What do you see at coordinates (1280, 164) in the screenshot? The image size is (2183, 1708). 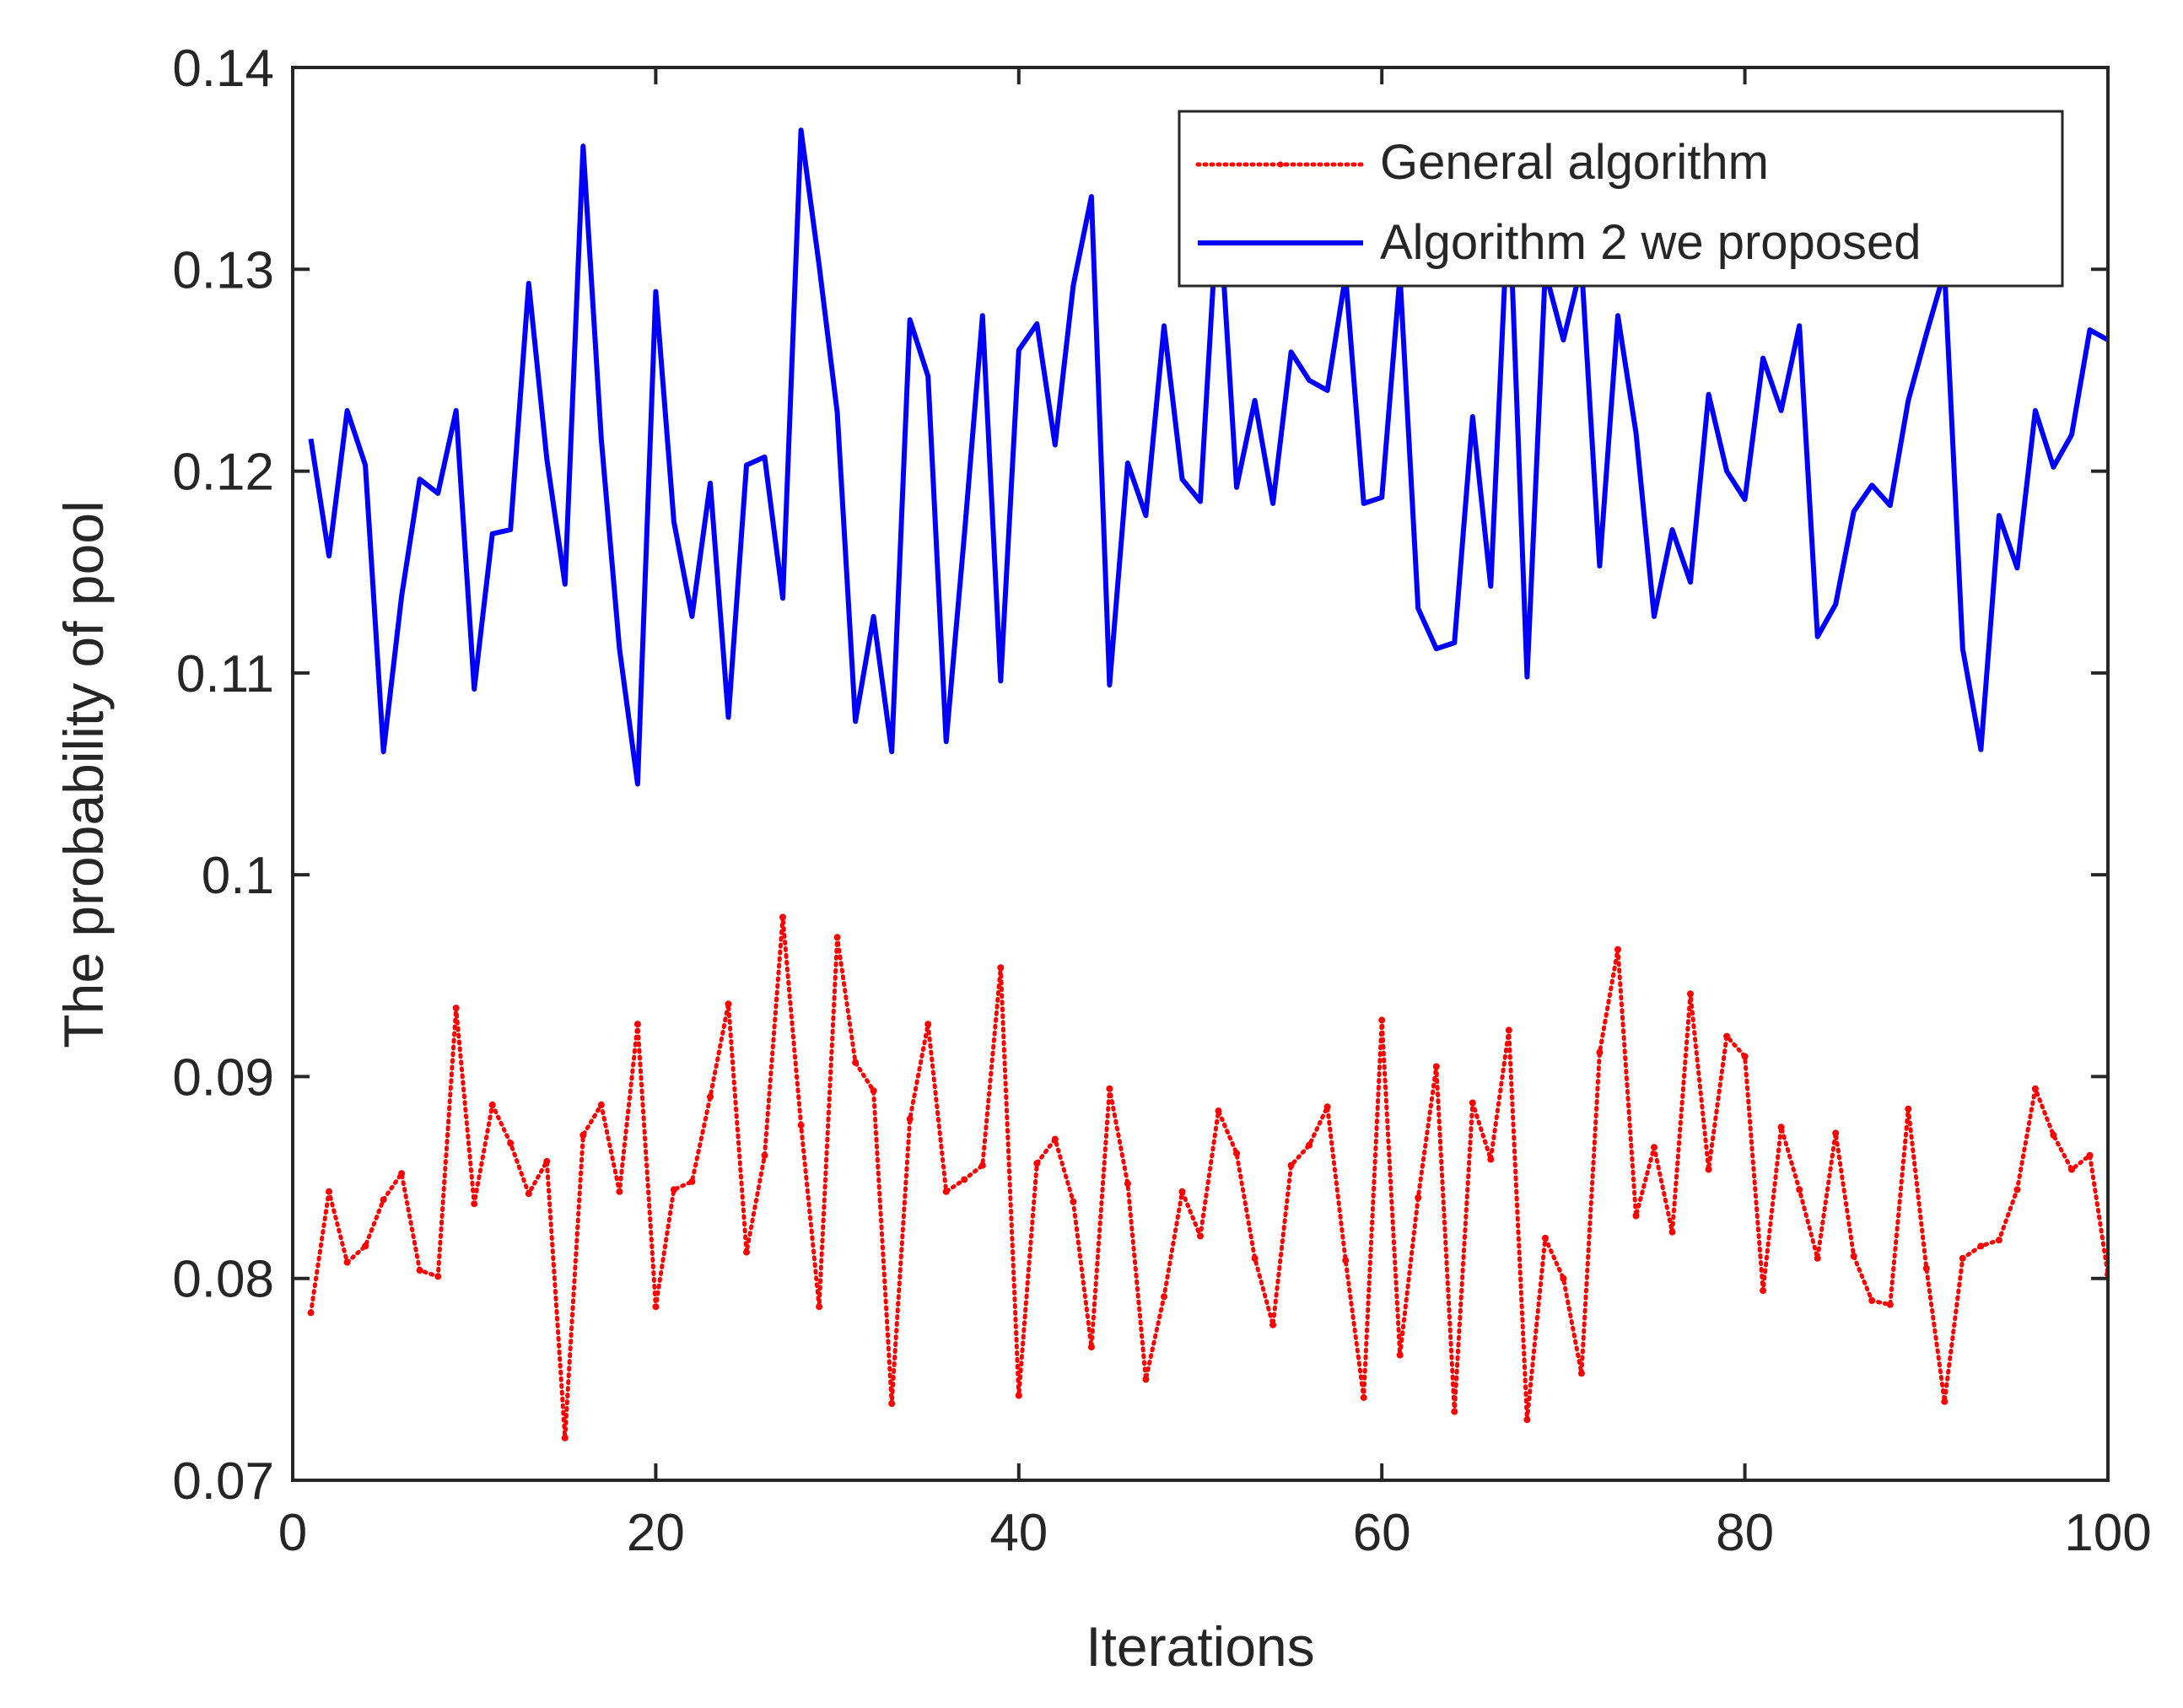 I see `legend-marker-general` at bounding box center [1280, 164].